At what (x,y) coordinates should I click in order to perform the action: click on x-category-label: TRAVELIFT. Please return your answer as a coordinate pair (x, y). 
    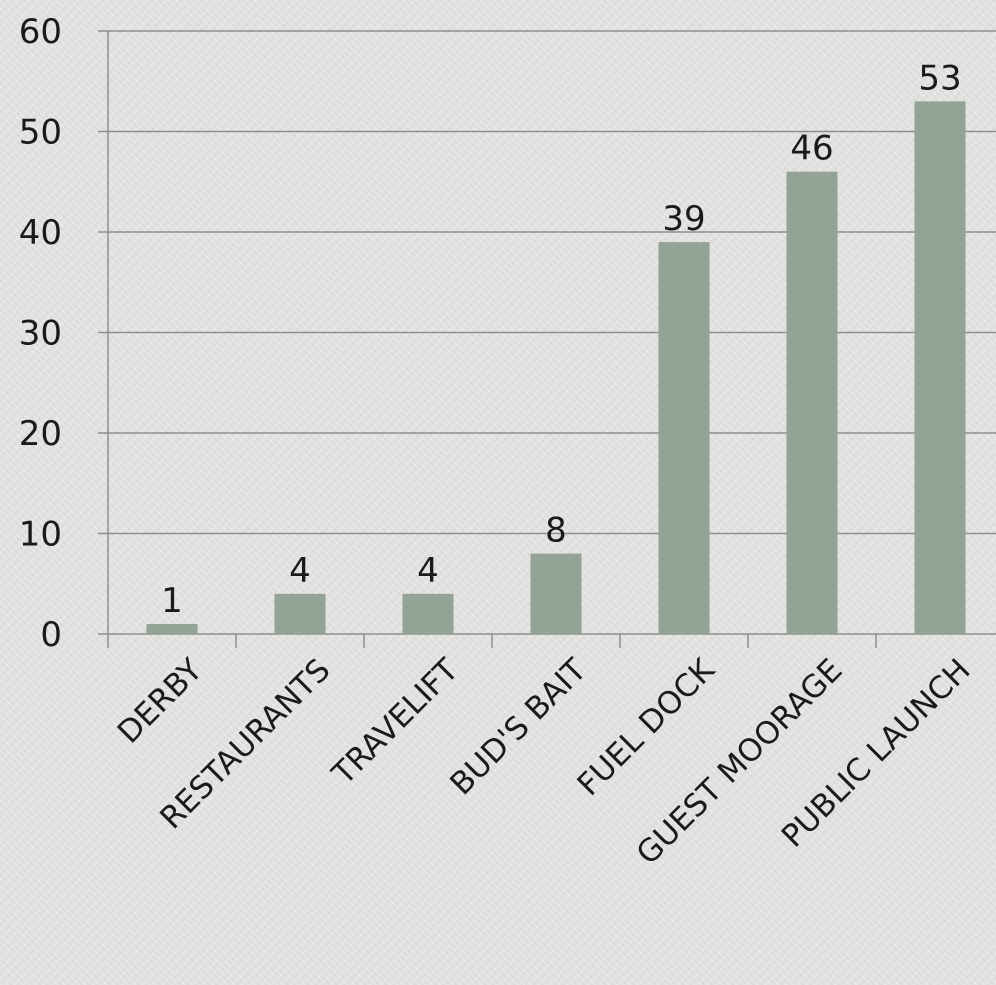
    Looking at the image, I should click on (395, 721).